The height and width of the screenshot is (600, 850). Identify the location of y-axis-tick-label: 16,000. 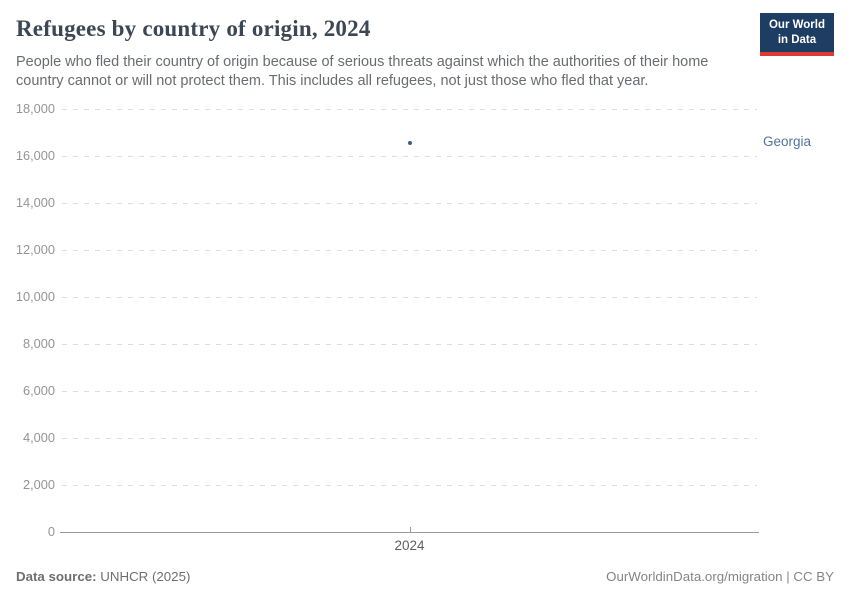
(35, 155).